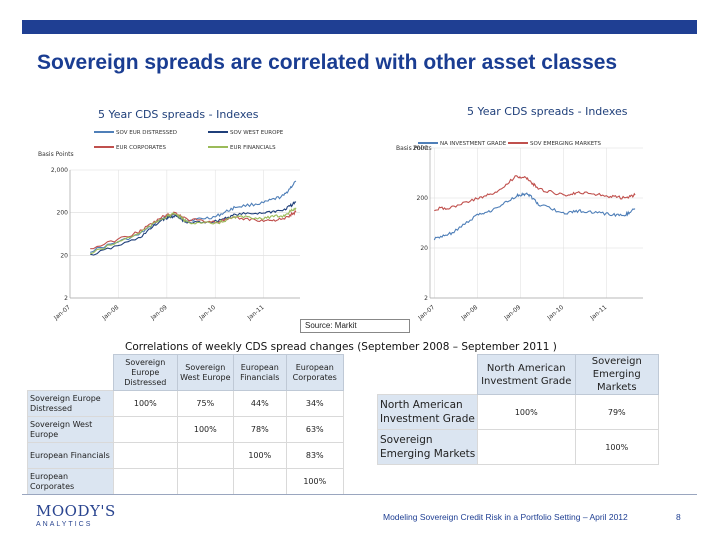  What do you see at coordinates (526, 374) in the screenshot?
I see `column-header: North American Investment Grade` at bounding box center [526, 374].